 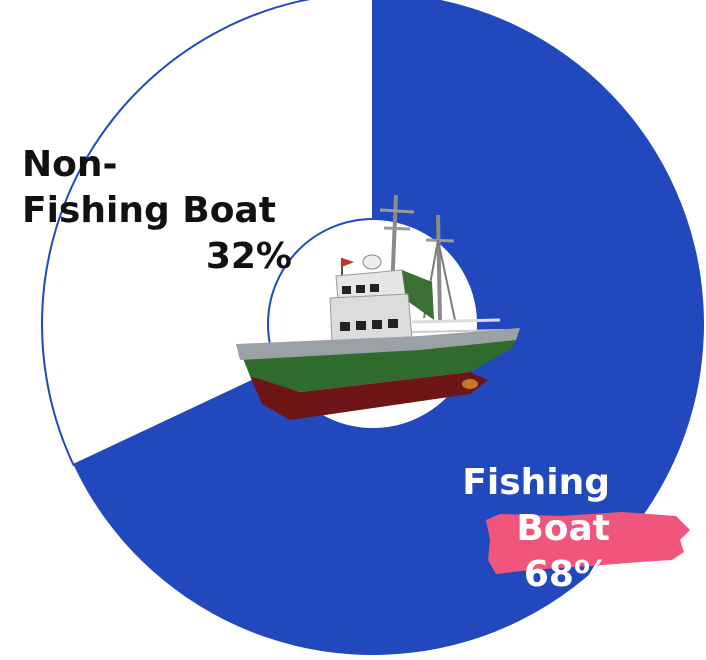 I want to click on label-non-fishing-name-line2: Fishing Boat, so click(x=149, y=210).